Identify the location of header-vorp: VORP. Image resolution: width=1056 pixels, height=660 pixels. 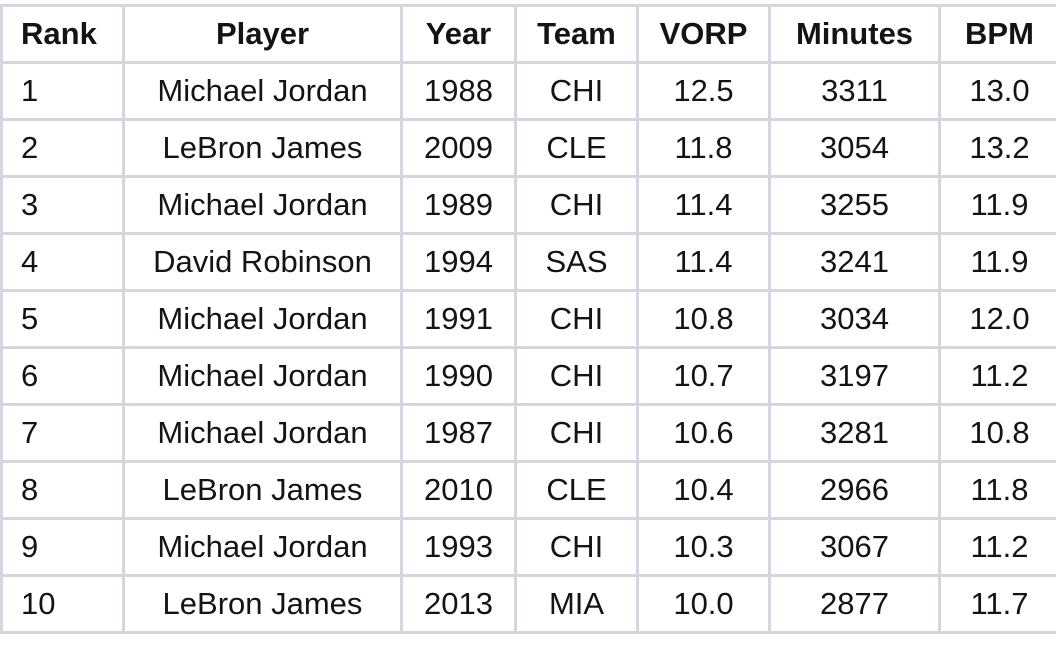
(703, 34).